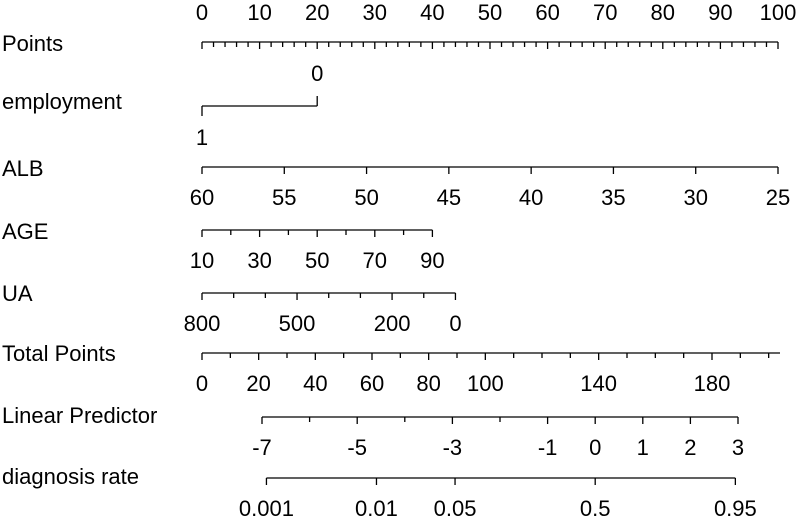 This screenshot has width=800, height=527. I want to click on tick-label: 0.001, so click(266, 508).